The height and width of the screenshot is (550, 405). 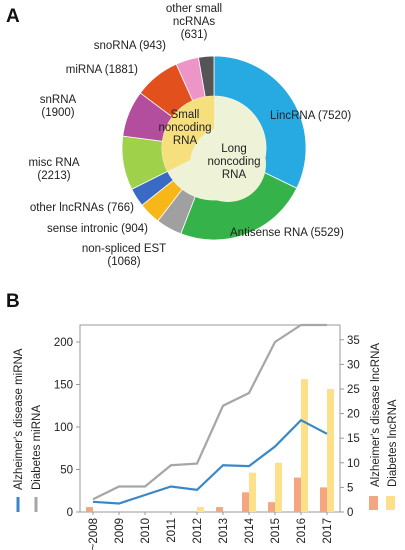 What do you see at coordinates (63, 386) in the screenshot?
I see `left-tick-label: 150` at bounding box center [63, 386].